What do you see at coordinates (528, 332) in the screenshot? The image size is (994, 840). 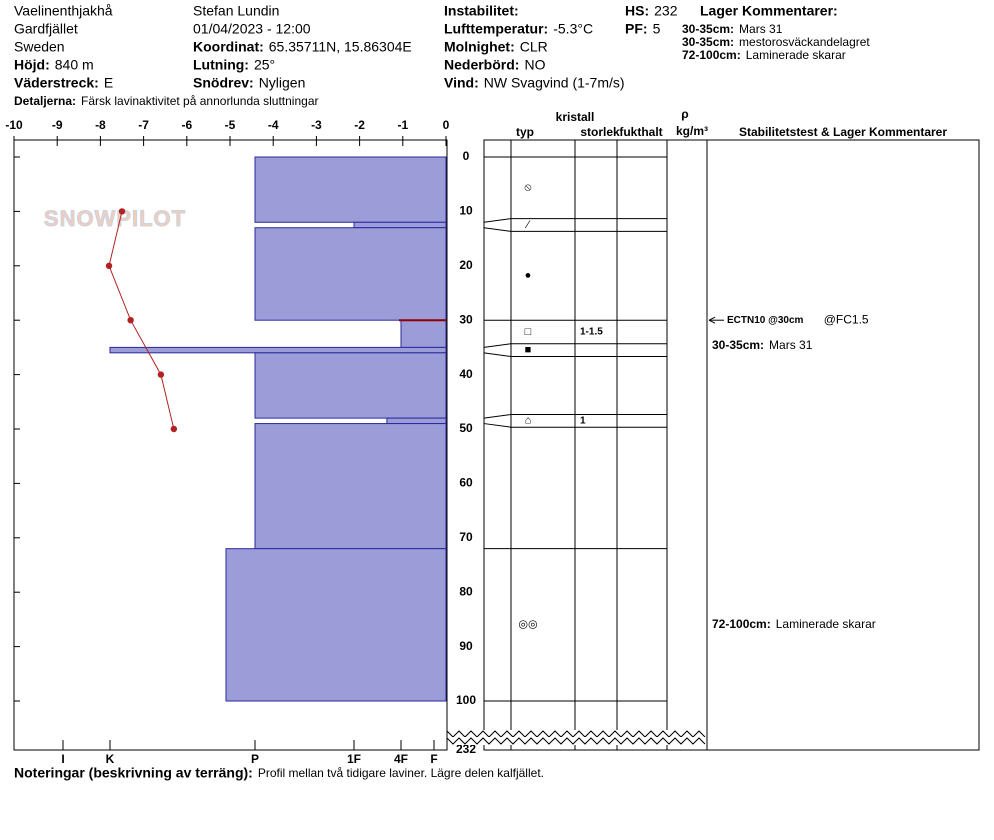 I see `grain-type: □` at bounding box center [528, 332].